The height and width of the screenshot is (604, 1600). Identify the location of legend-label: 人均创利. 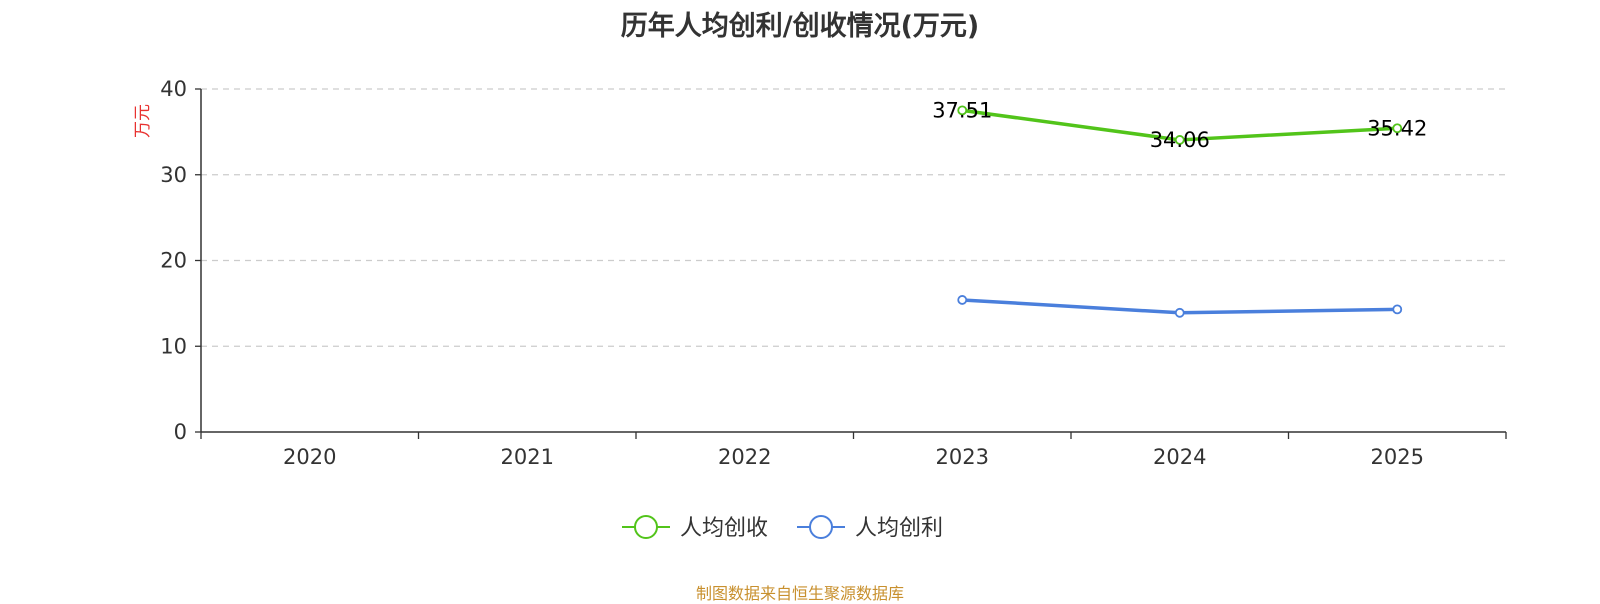
(899, 528).